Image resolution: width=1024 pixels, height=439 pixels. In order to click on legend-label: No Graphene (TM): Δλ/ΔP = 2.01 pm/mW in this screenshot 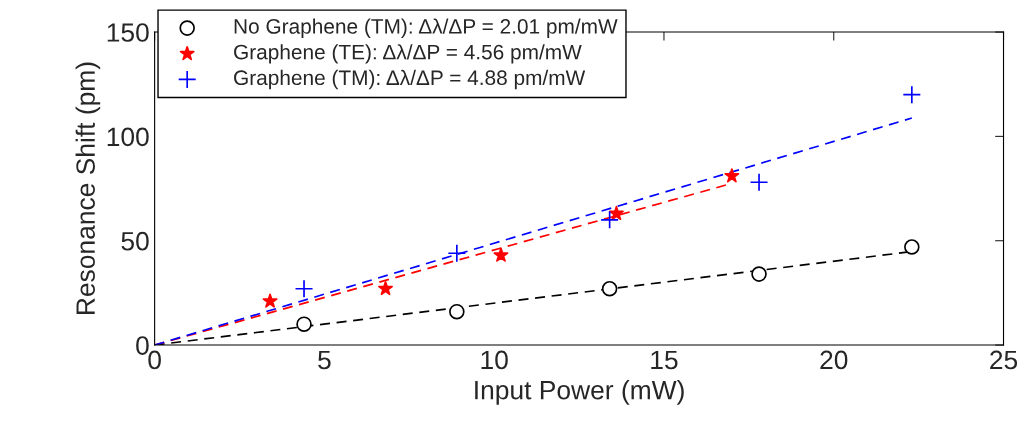, I will do `click(426, 28)`.